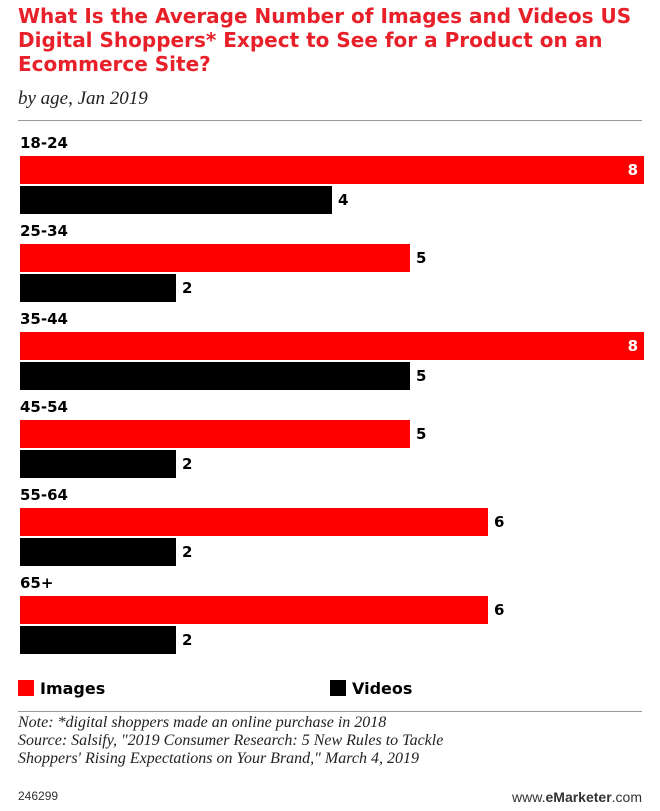 The image size is (660, 811). I want to click on legend-label-images: Images, so click(73, 688).